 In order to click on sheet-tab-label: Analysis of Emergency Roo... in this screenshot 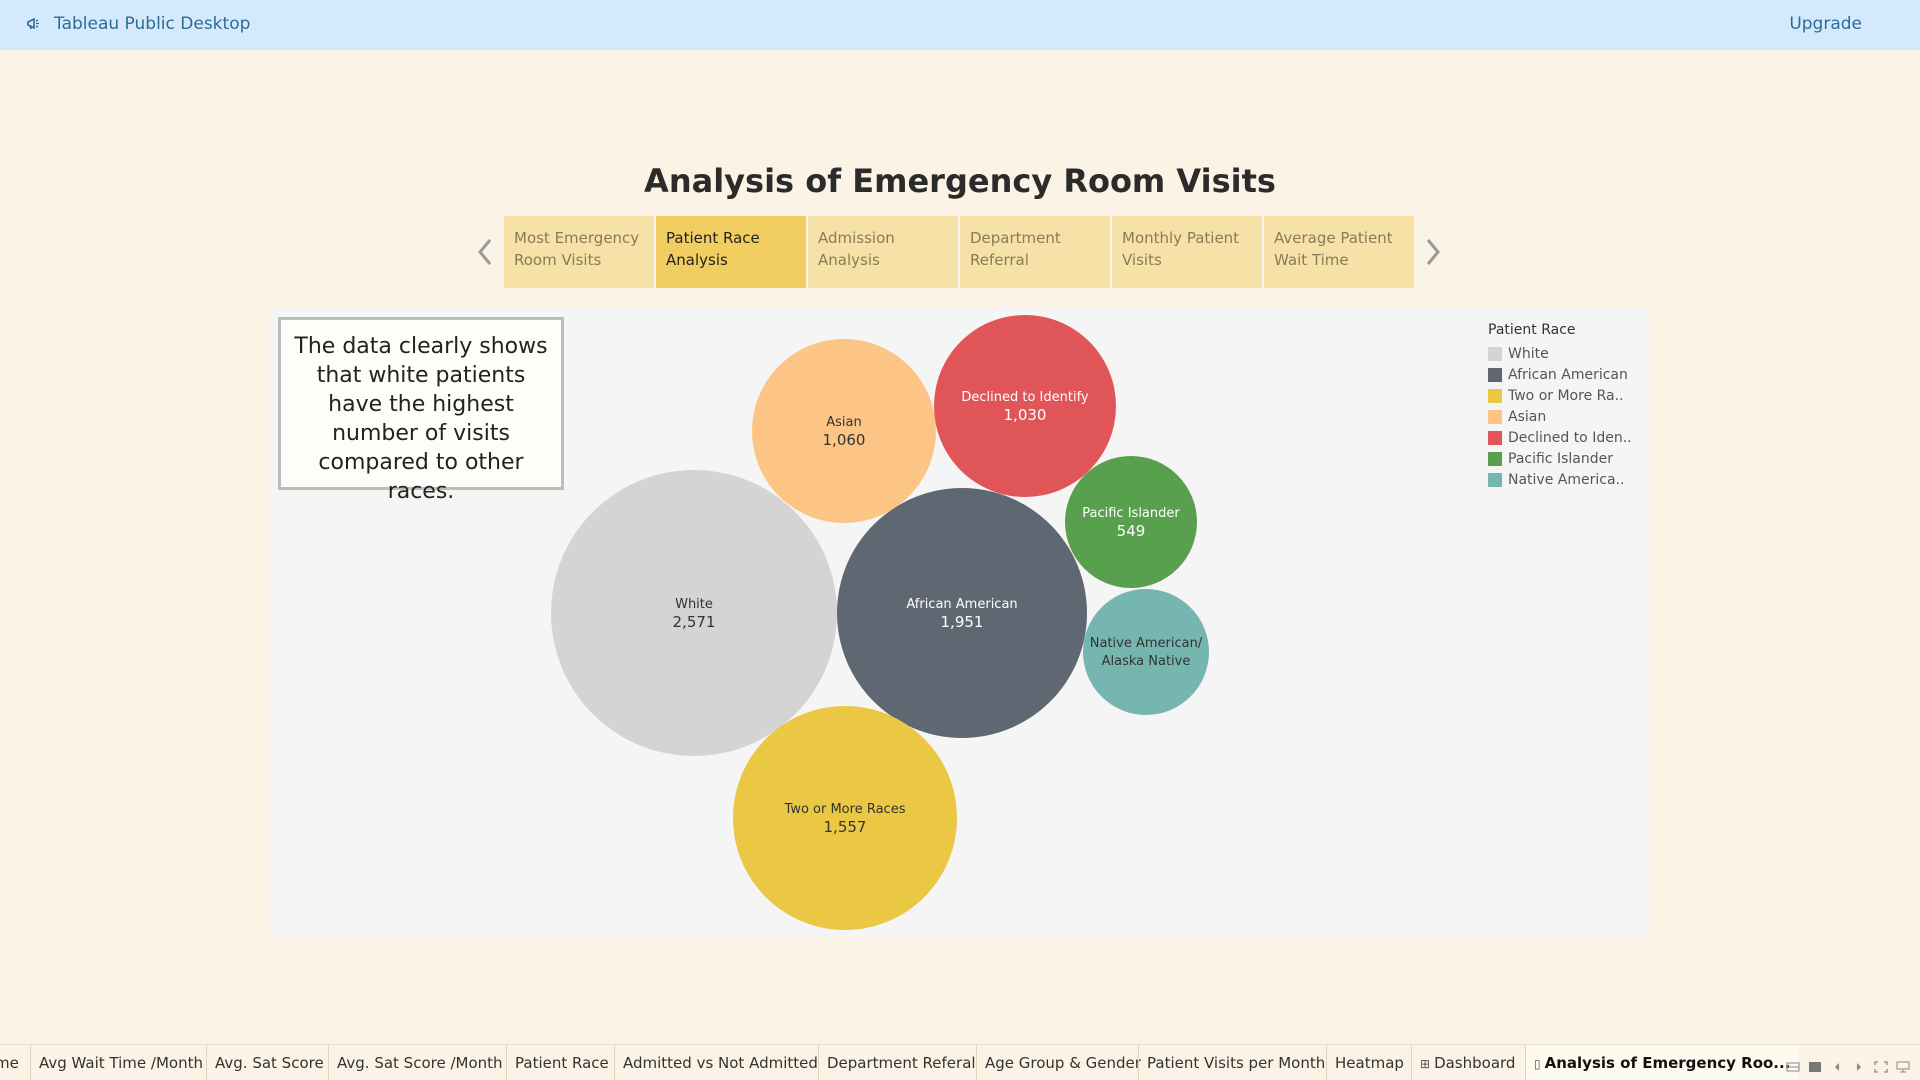, I will do `click(1667, 1063)`.